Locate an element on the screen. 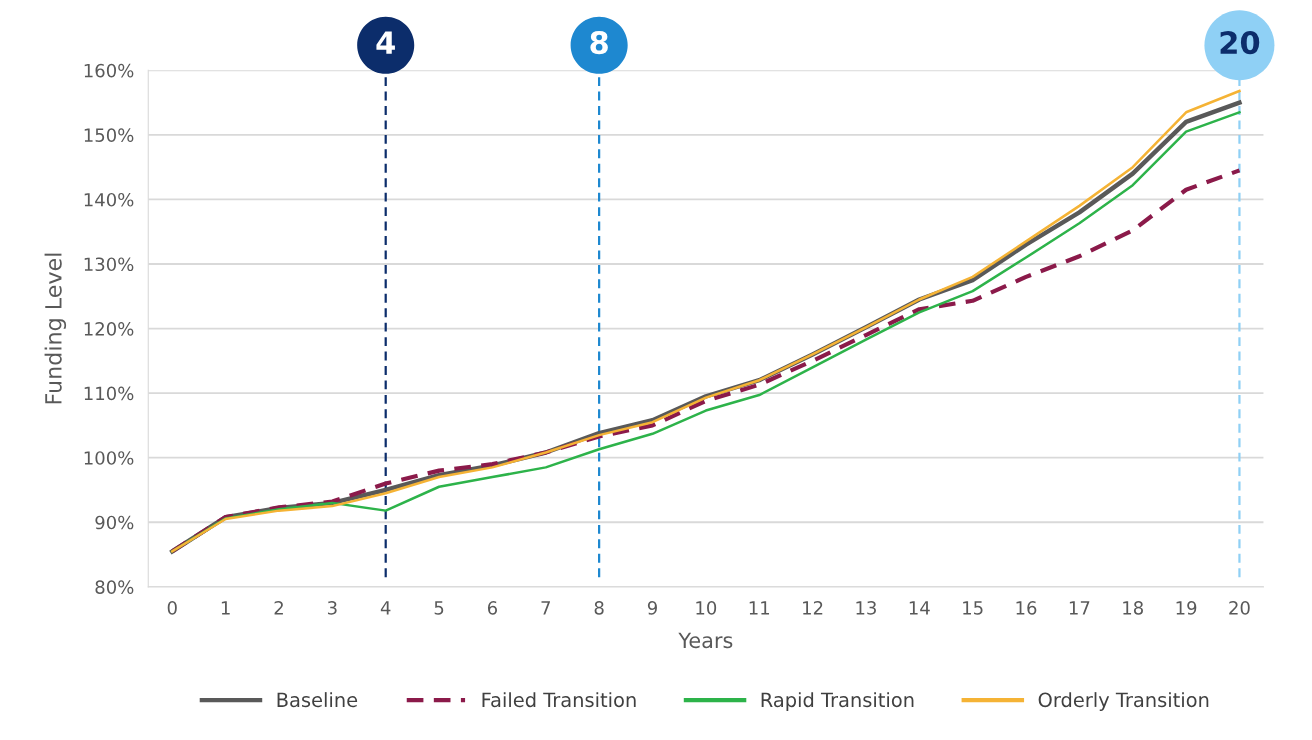 The width and height of the screenshot is (1312, 740). y-tick-label: 100% is located at coordinates (109, 458).